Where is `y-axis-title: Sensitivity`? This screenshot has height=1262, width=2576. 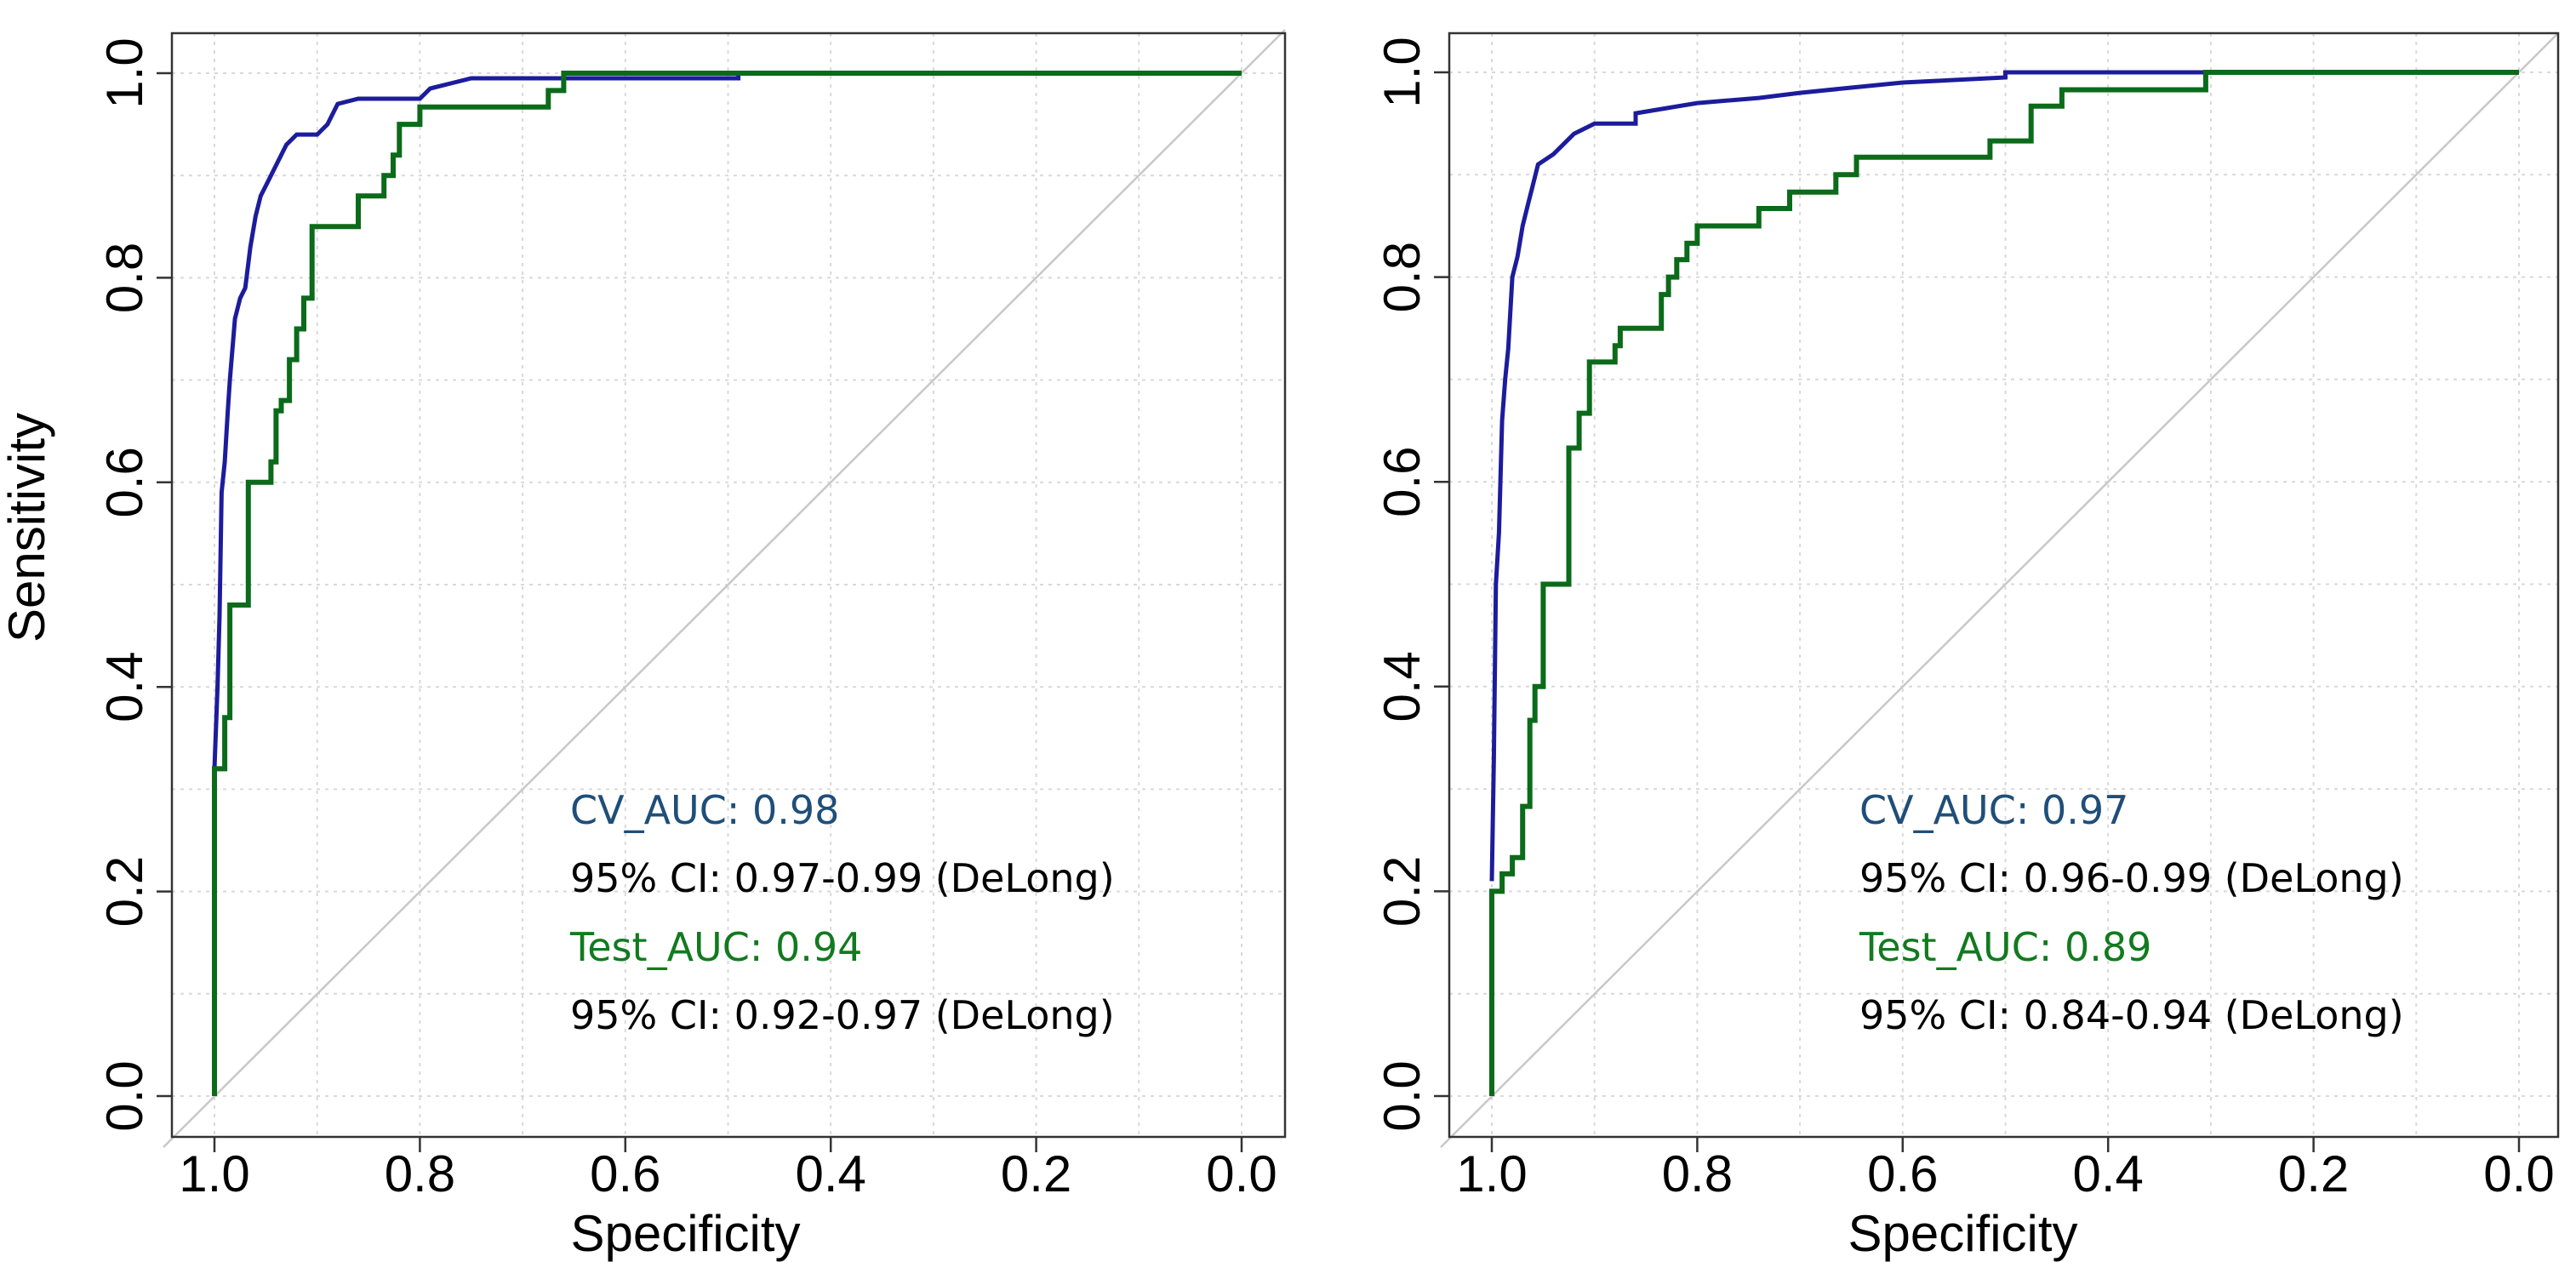 y-axis-title: Sensitivity is located at coordinates (27, 527).